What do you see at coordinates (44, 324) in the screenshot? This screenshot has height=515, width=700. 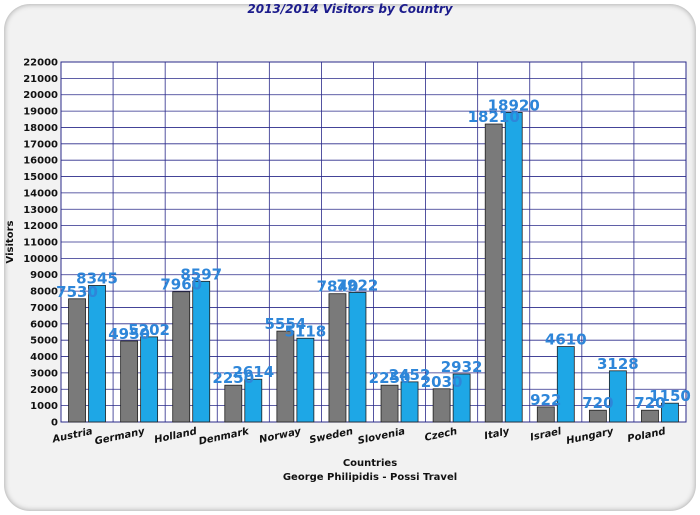 I see `y-tick-label: 6000` at bounding box center [44, 324].